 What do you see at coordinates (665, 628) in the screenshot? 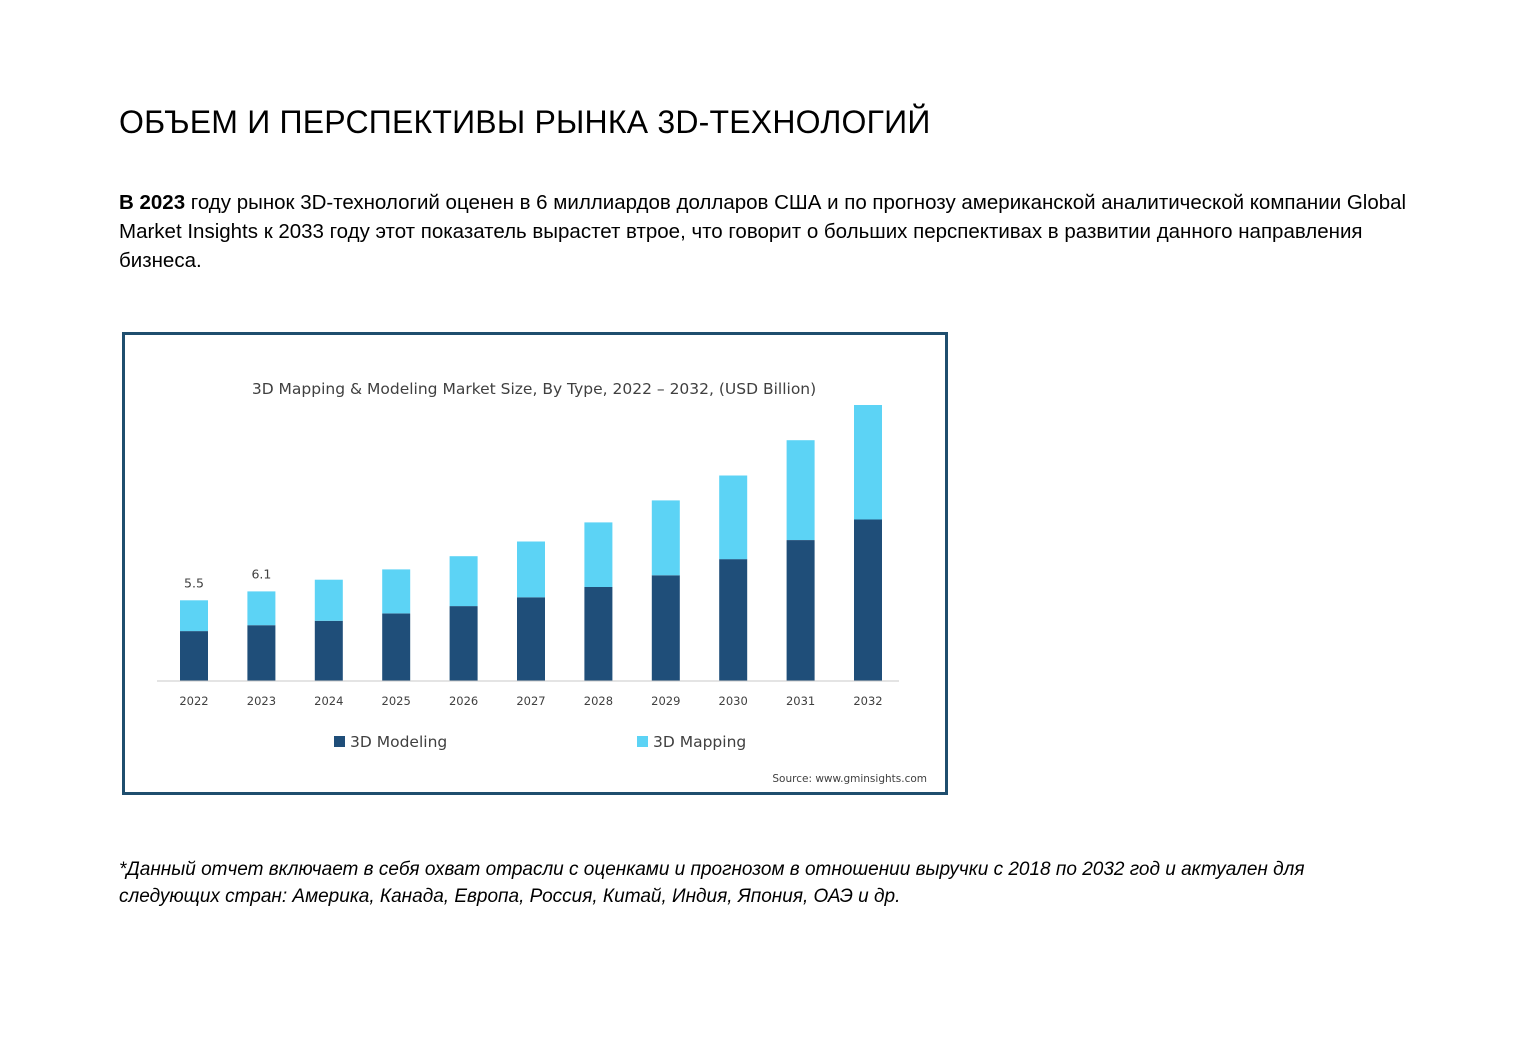
I see `bar-3d-modeling-2029` at bounding box center [665, 628].